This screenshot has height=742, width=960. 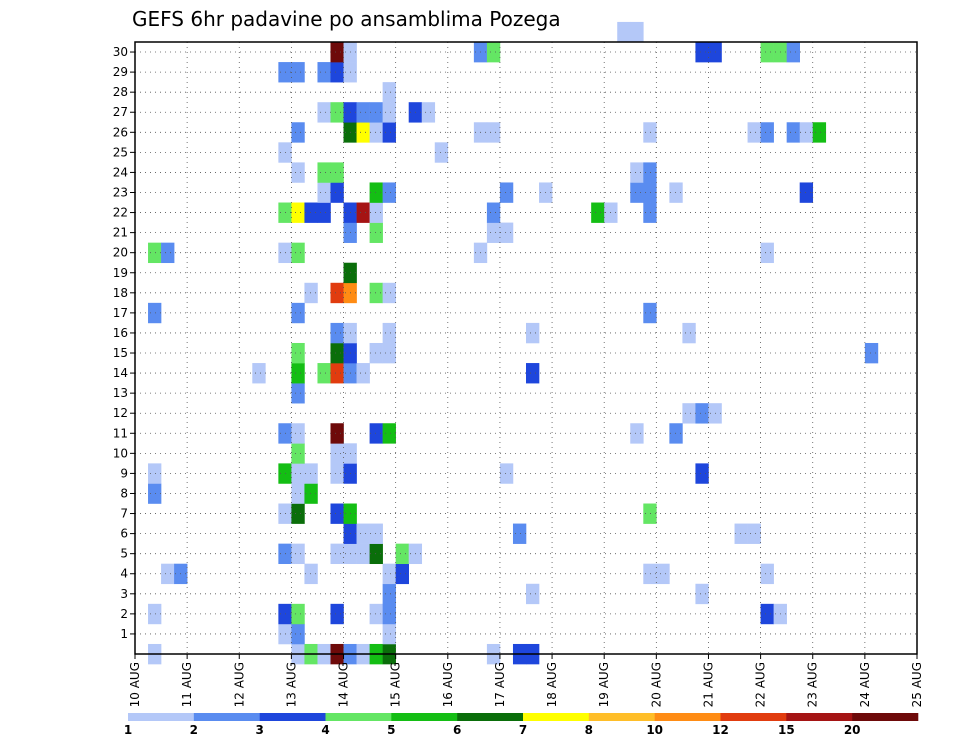 I want to click on y-tick-label: 18, so click(x=120, y=293).